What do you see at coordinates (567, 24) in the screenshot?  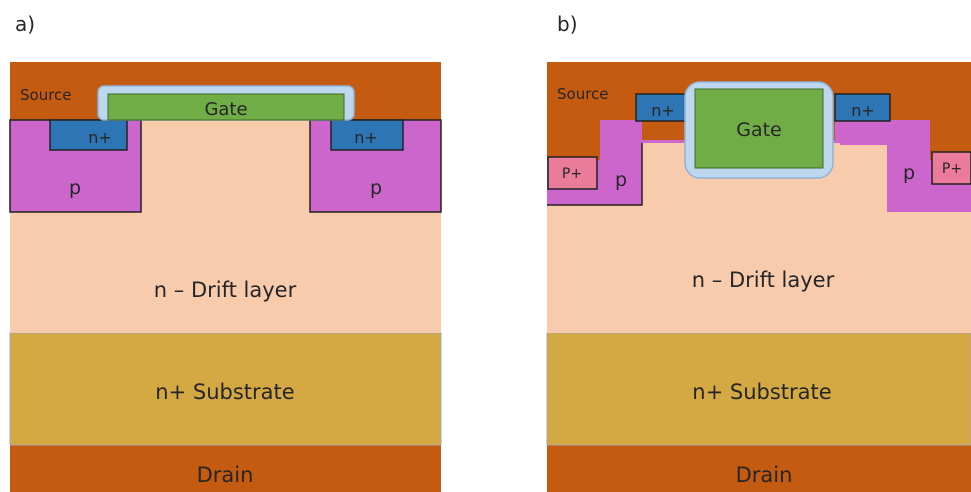 I see `panel-b-label: b)` at bounding box center [567, 24].